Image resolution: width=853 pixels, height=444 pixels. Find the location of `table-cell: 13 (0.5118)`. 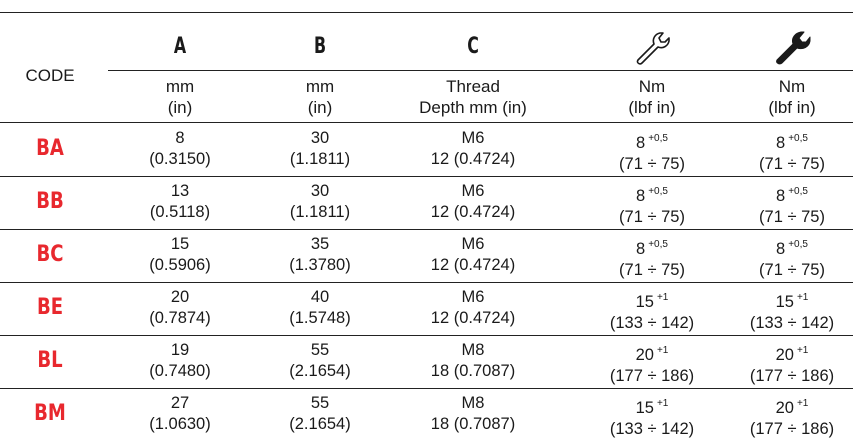

table-cell: 13 (0.5118) is located at coordinates (180, 202).